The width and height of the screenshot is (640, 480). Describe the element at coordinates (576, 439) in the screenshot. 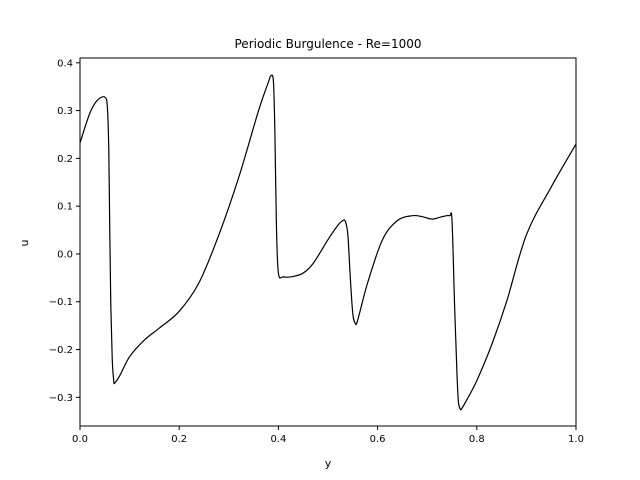

I see `x-tick-label: 1.0` at that location.